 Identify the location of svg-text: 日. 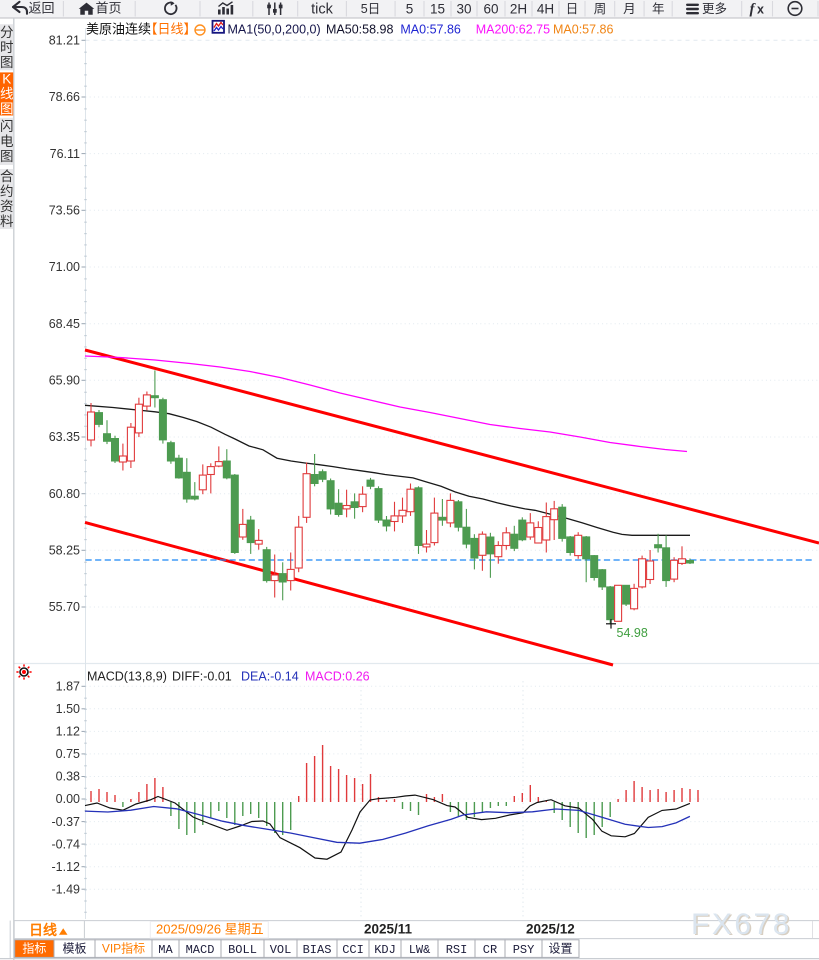
(572, 9).